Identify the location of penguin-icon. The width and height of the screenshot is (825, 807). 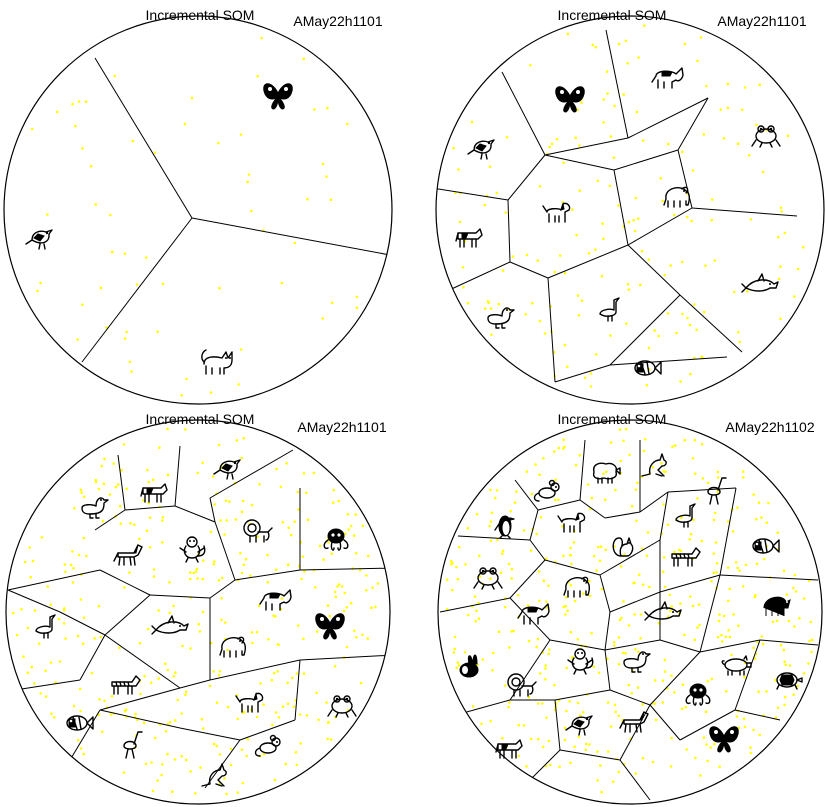
(504, 527).